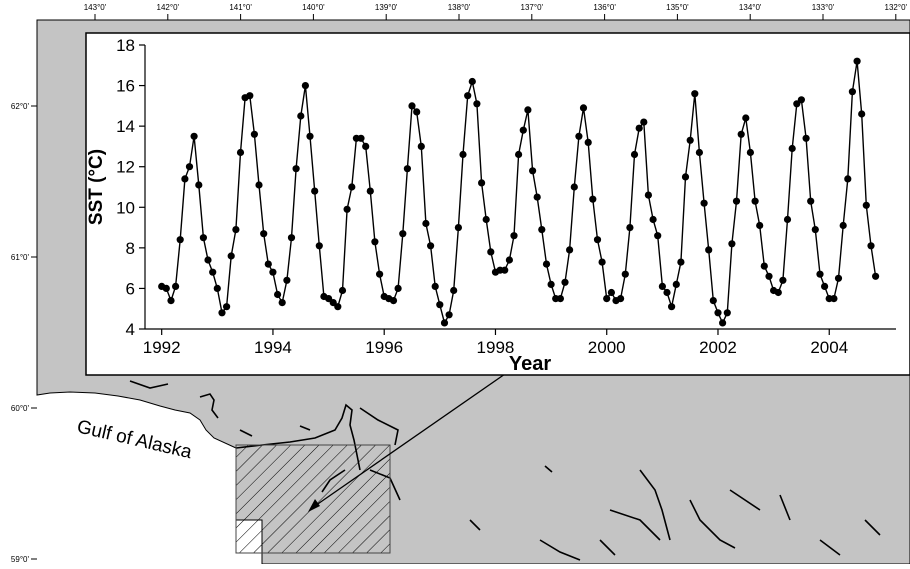  What do you see at coordinates (313, 7) in the screenshot?
I see `map-top-tick-label: 140°0'` at bounding box center [313, 7].